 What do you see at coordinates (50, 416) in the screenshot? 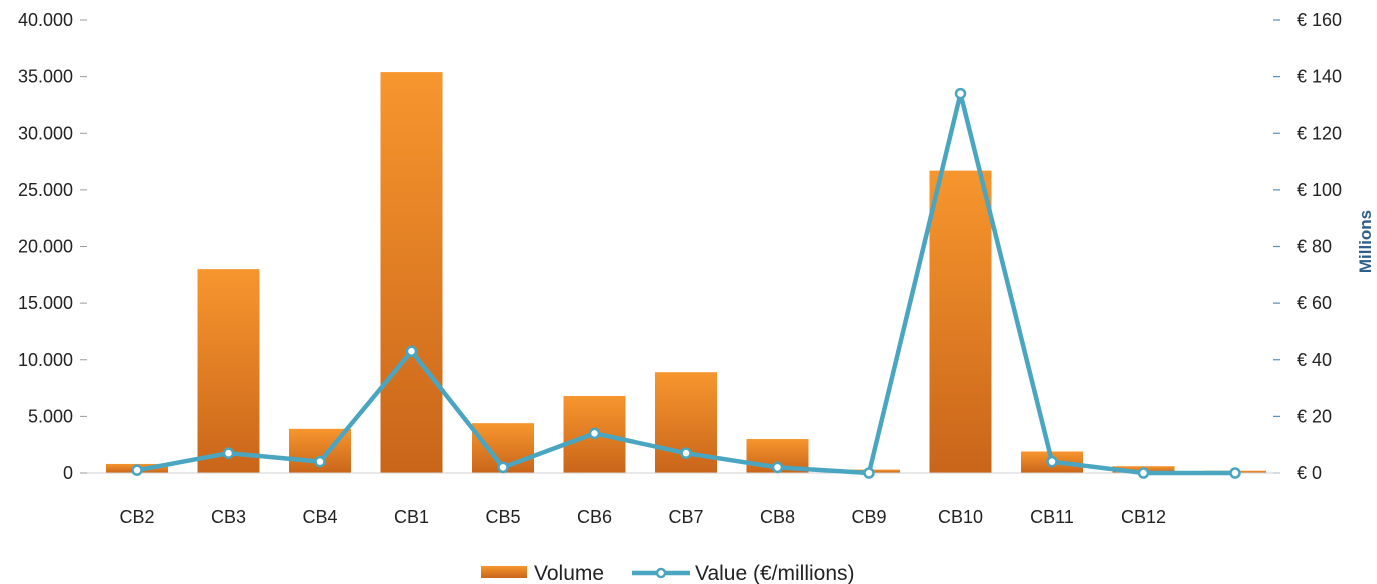
I see `left-tick-label: 5.000` at bounding box center [50, 416].